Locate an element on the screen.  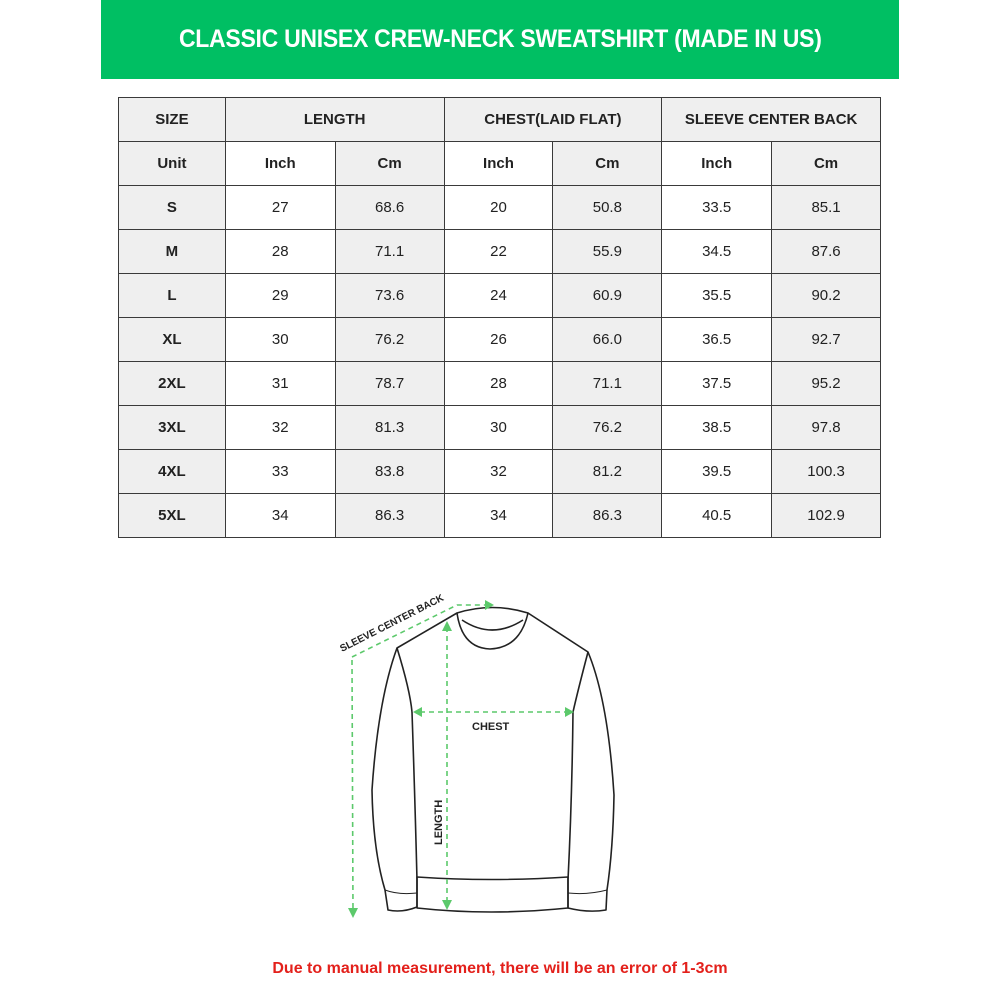
table-row: L 29 73.6 24 60.9 35.5 90.2 is located at coordinates (499, 295).